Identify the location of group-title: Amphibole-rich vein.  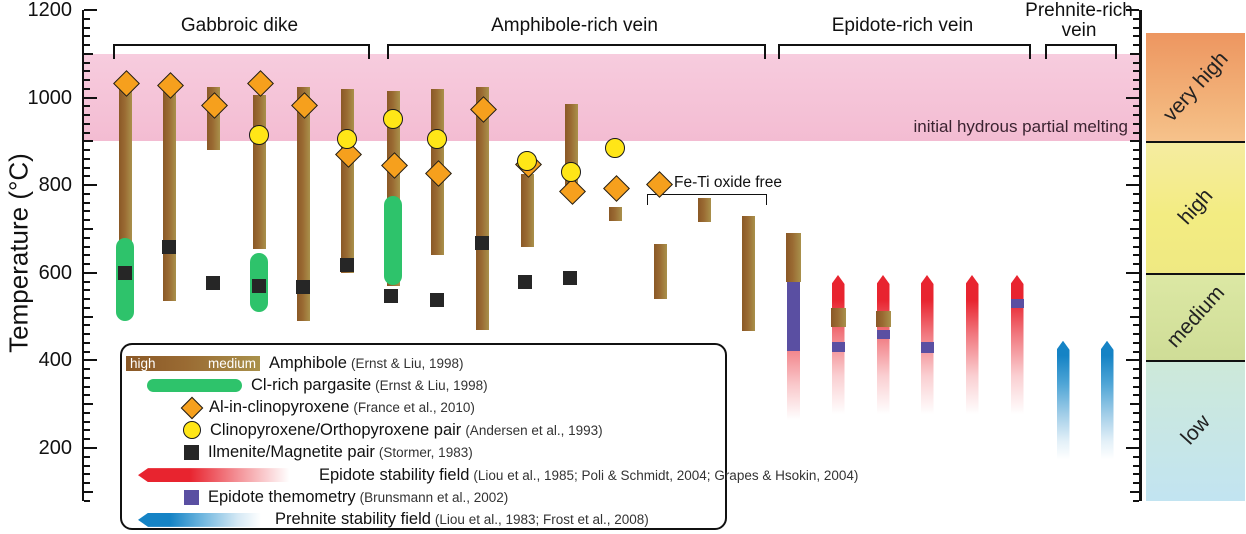
(574, 25).